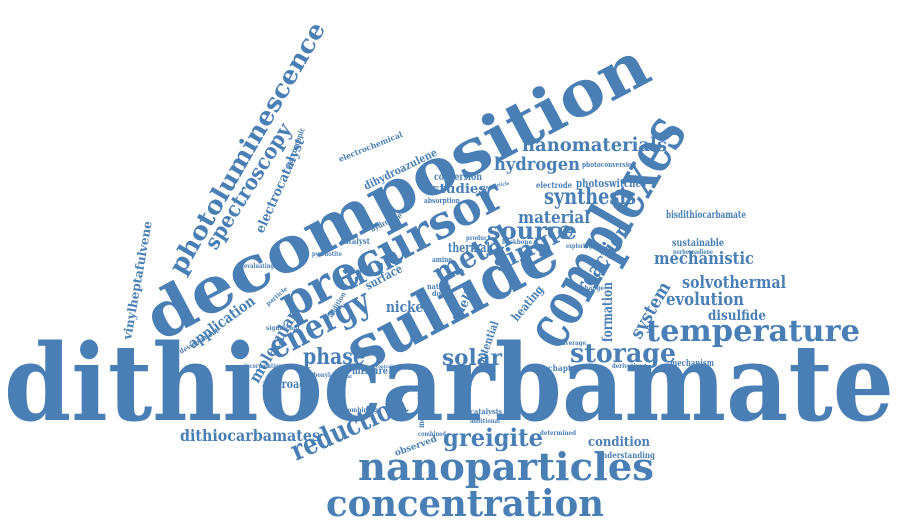 This screenshot has width=900, height=521. What do you see at coordinates (494, 186) in the screenshot?
I see `word-nanoparticle: nanoparticle` at bounding box center [494, 186].